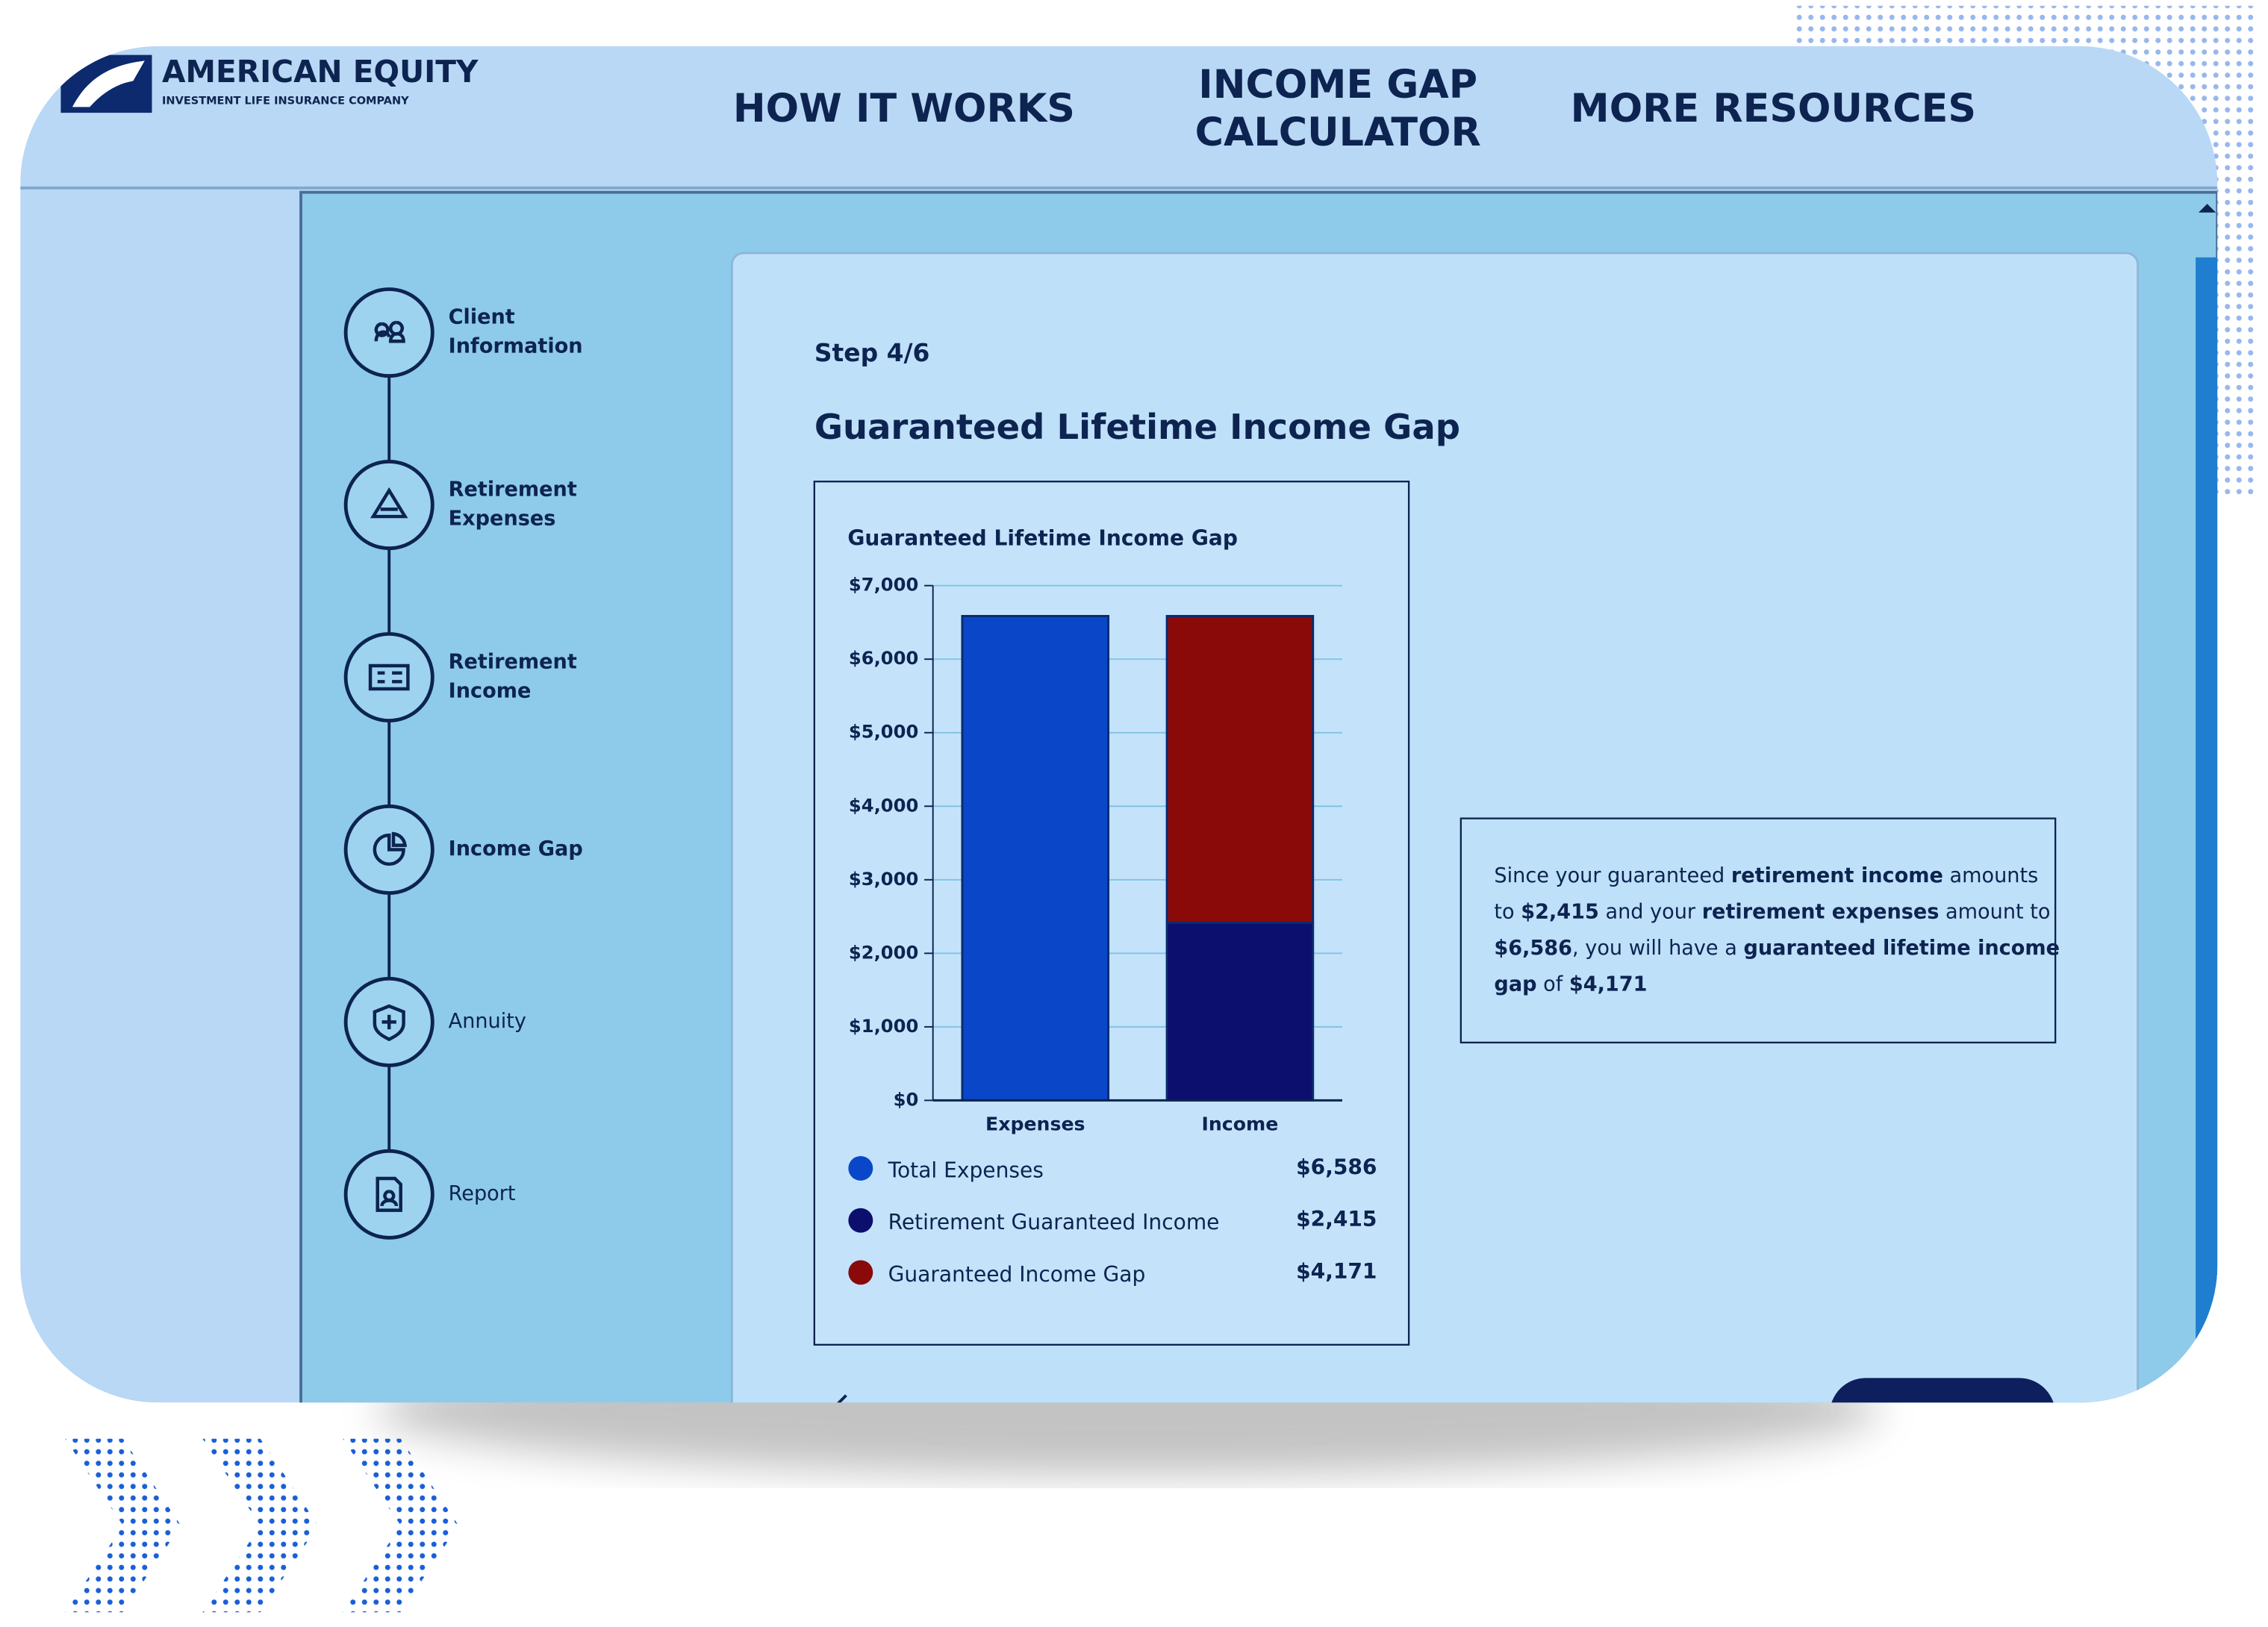  What do you see at coordinates (1515, 984) in the screenshot?
I see `summary-text: gap` at bounding box center [1515, 984].